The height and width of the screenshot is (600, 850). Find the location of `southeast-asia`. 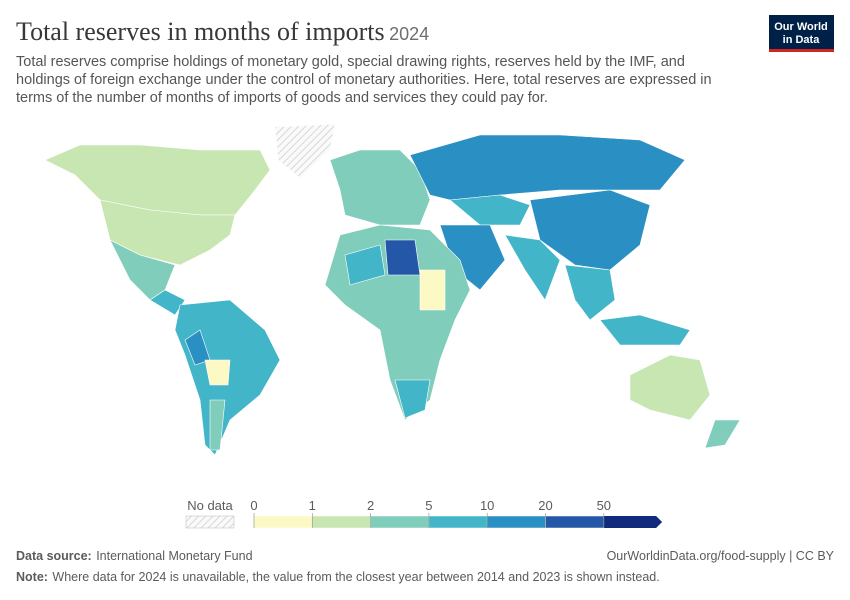

southeast-asia is located at coordinates (590, 292).